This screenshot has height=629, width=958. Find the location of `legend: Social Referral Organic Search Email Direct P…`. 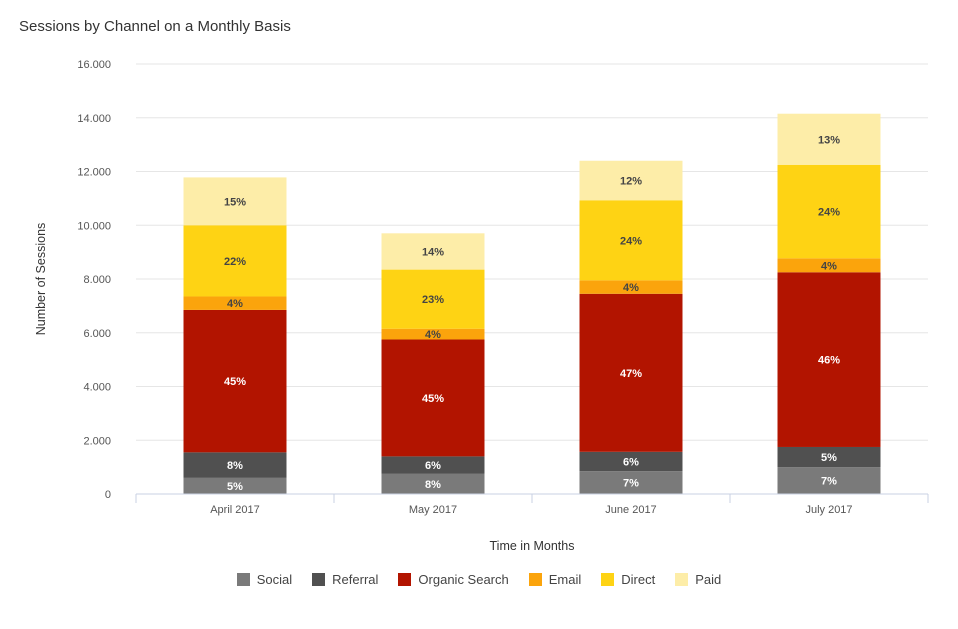

legend: Social Referral Organic Search Email Direct P… is located at coordinates (479, 579).